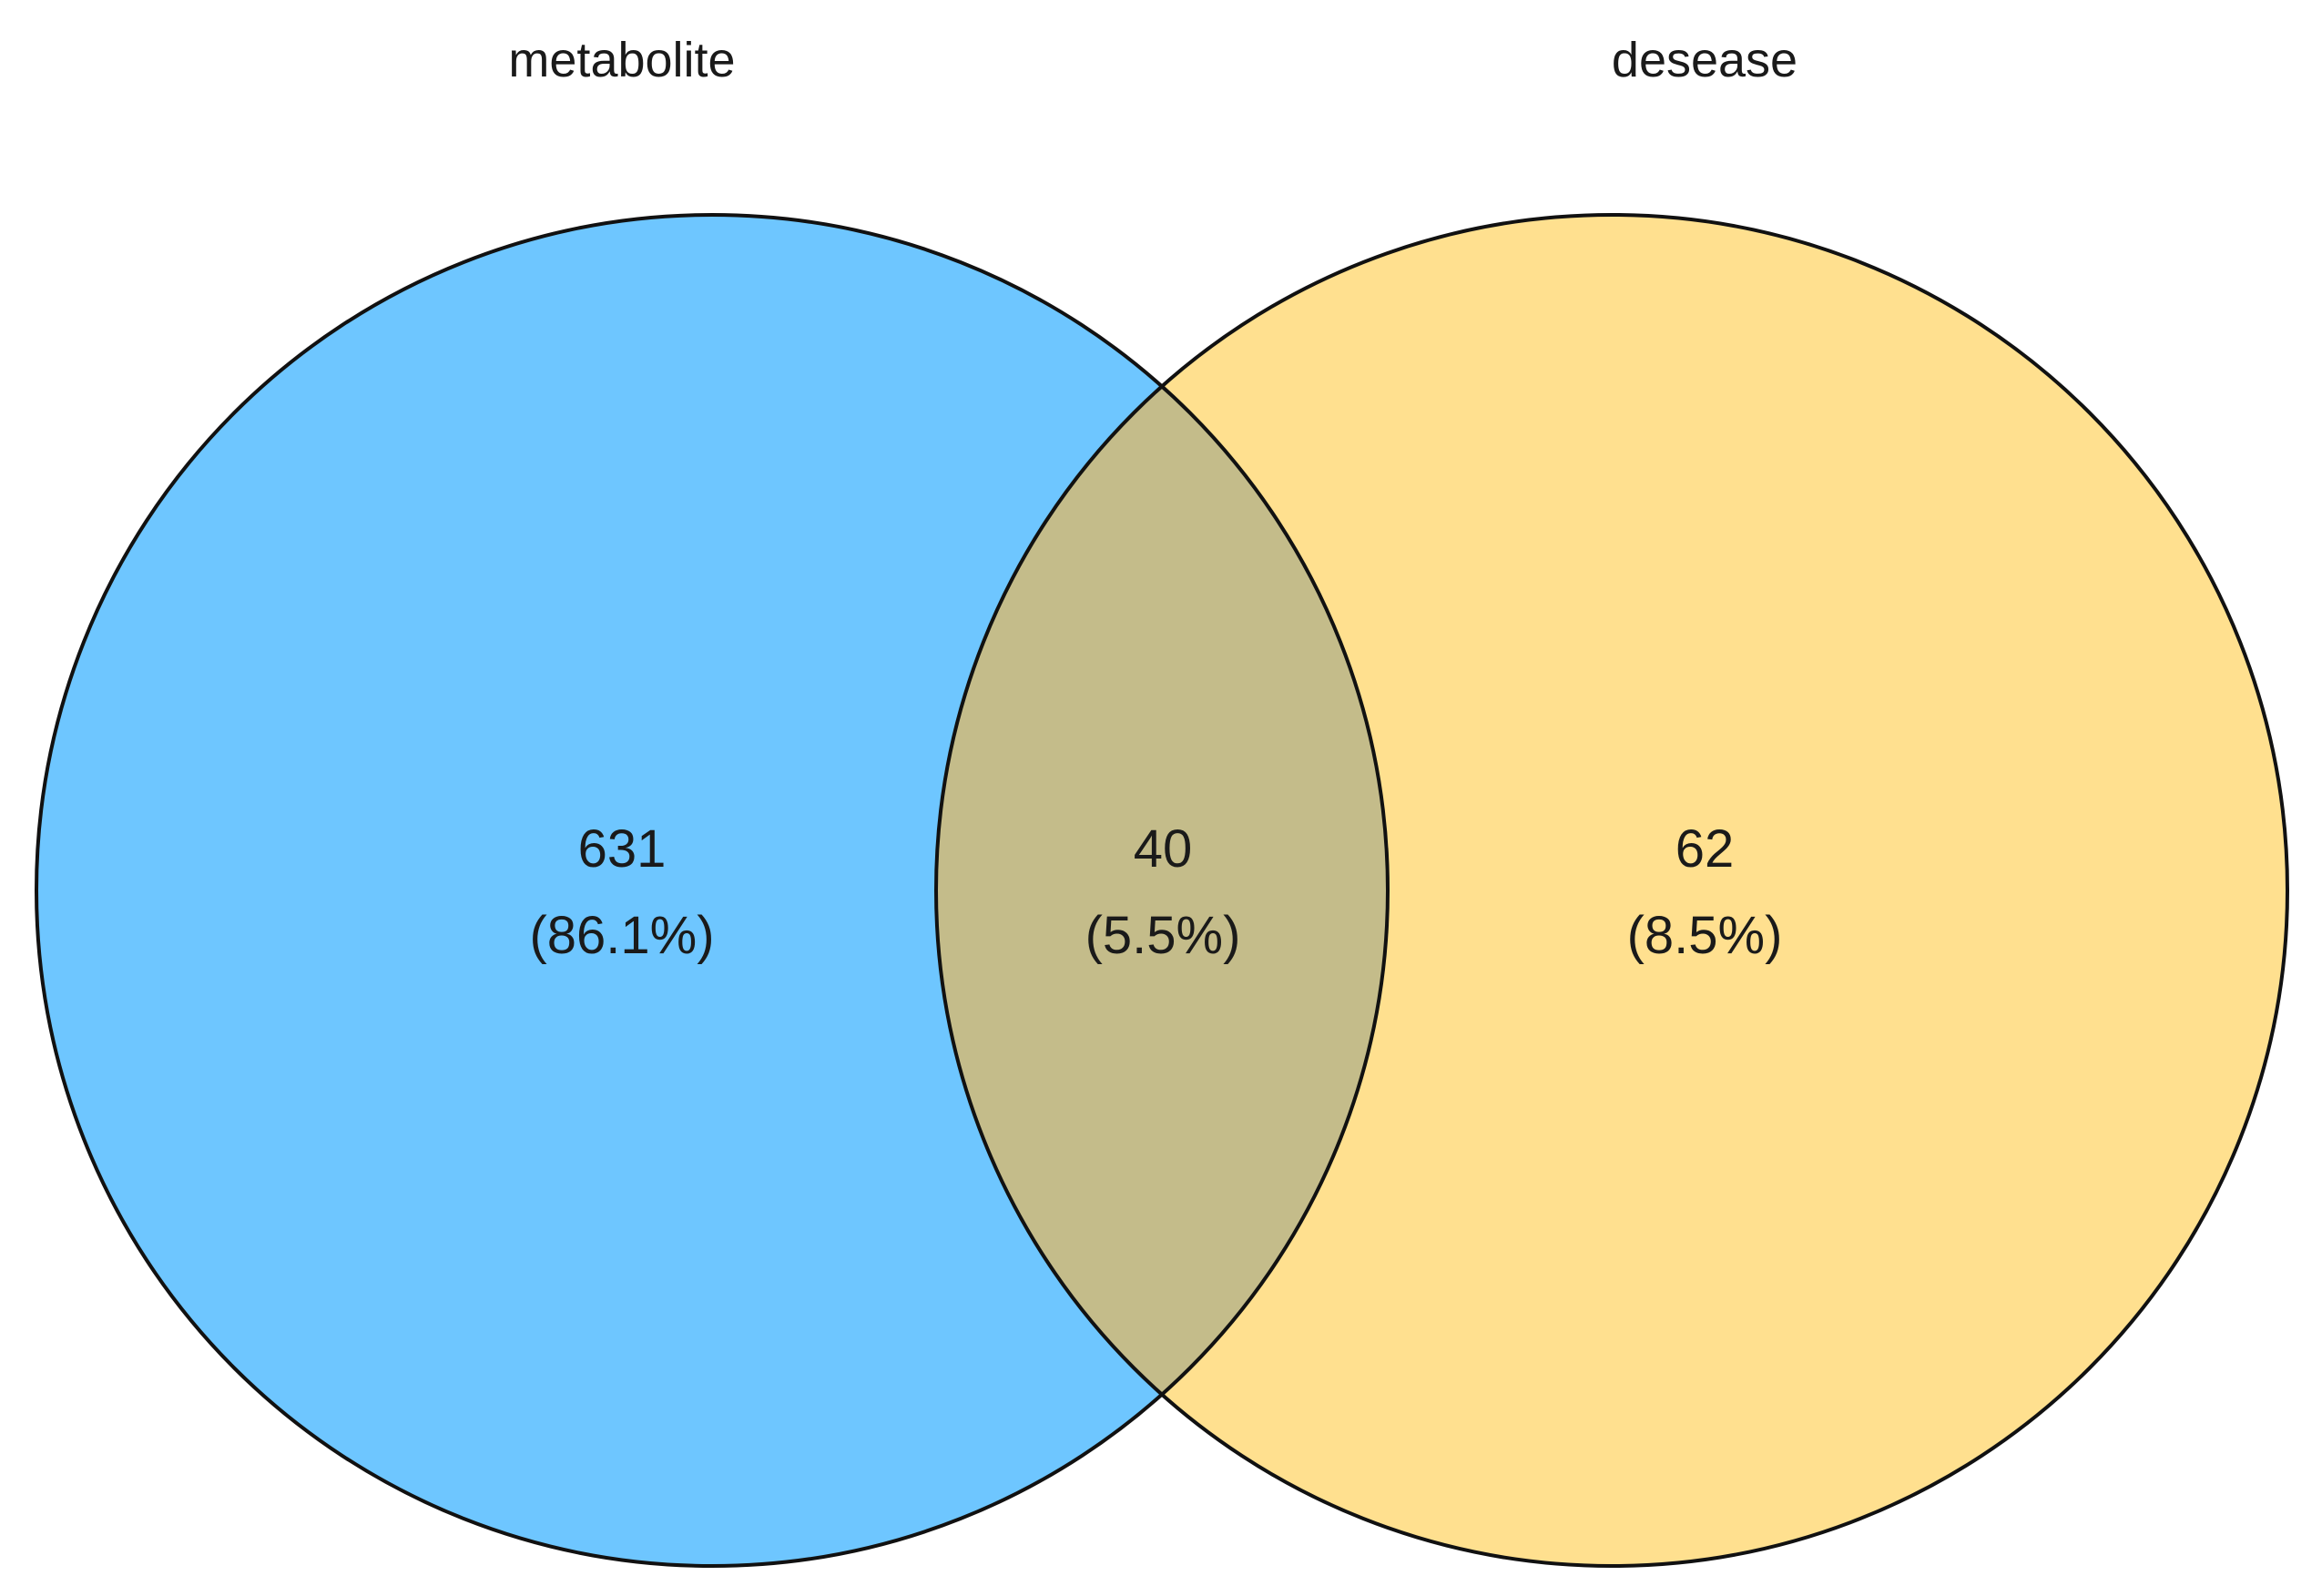  What do you see at coordinates (1705, 849) in the screenshot?
I see `desease-only-count: 62` at bounding box center [1705, 849].